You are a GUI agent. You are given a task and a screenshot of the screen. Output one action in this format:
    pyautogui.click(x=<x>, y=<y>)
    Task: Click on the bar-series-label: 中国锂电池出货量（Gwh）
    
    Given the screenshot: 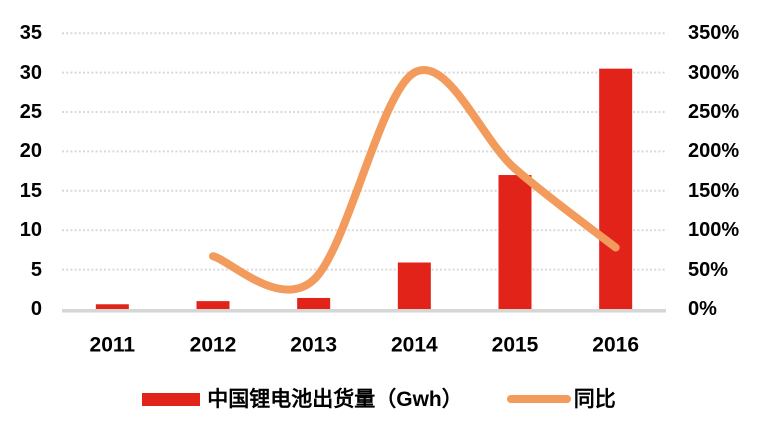 What is the action you would take?
    pyautogui.click(x=335, y=399)
    